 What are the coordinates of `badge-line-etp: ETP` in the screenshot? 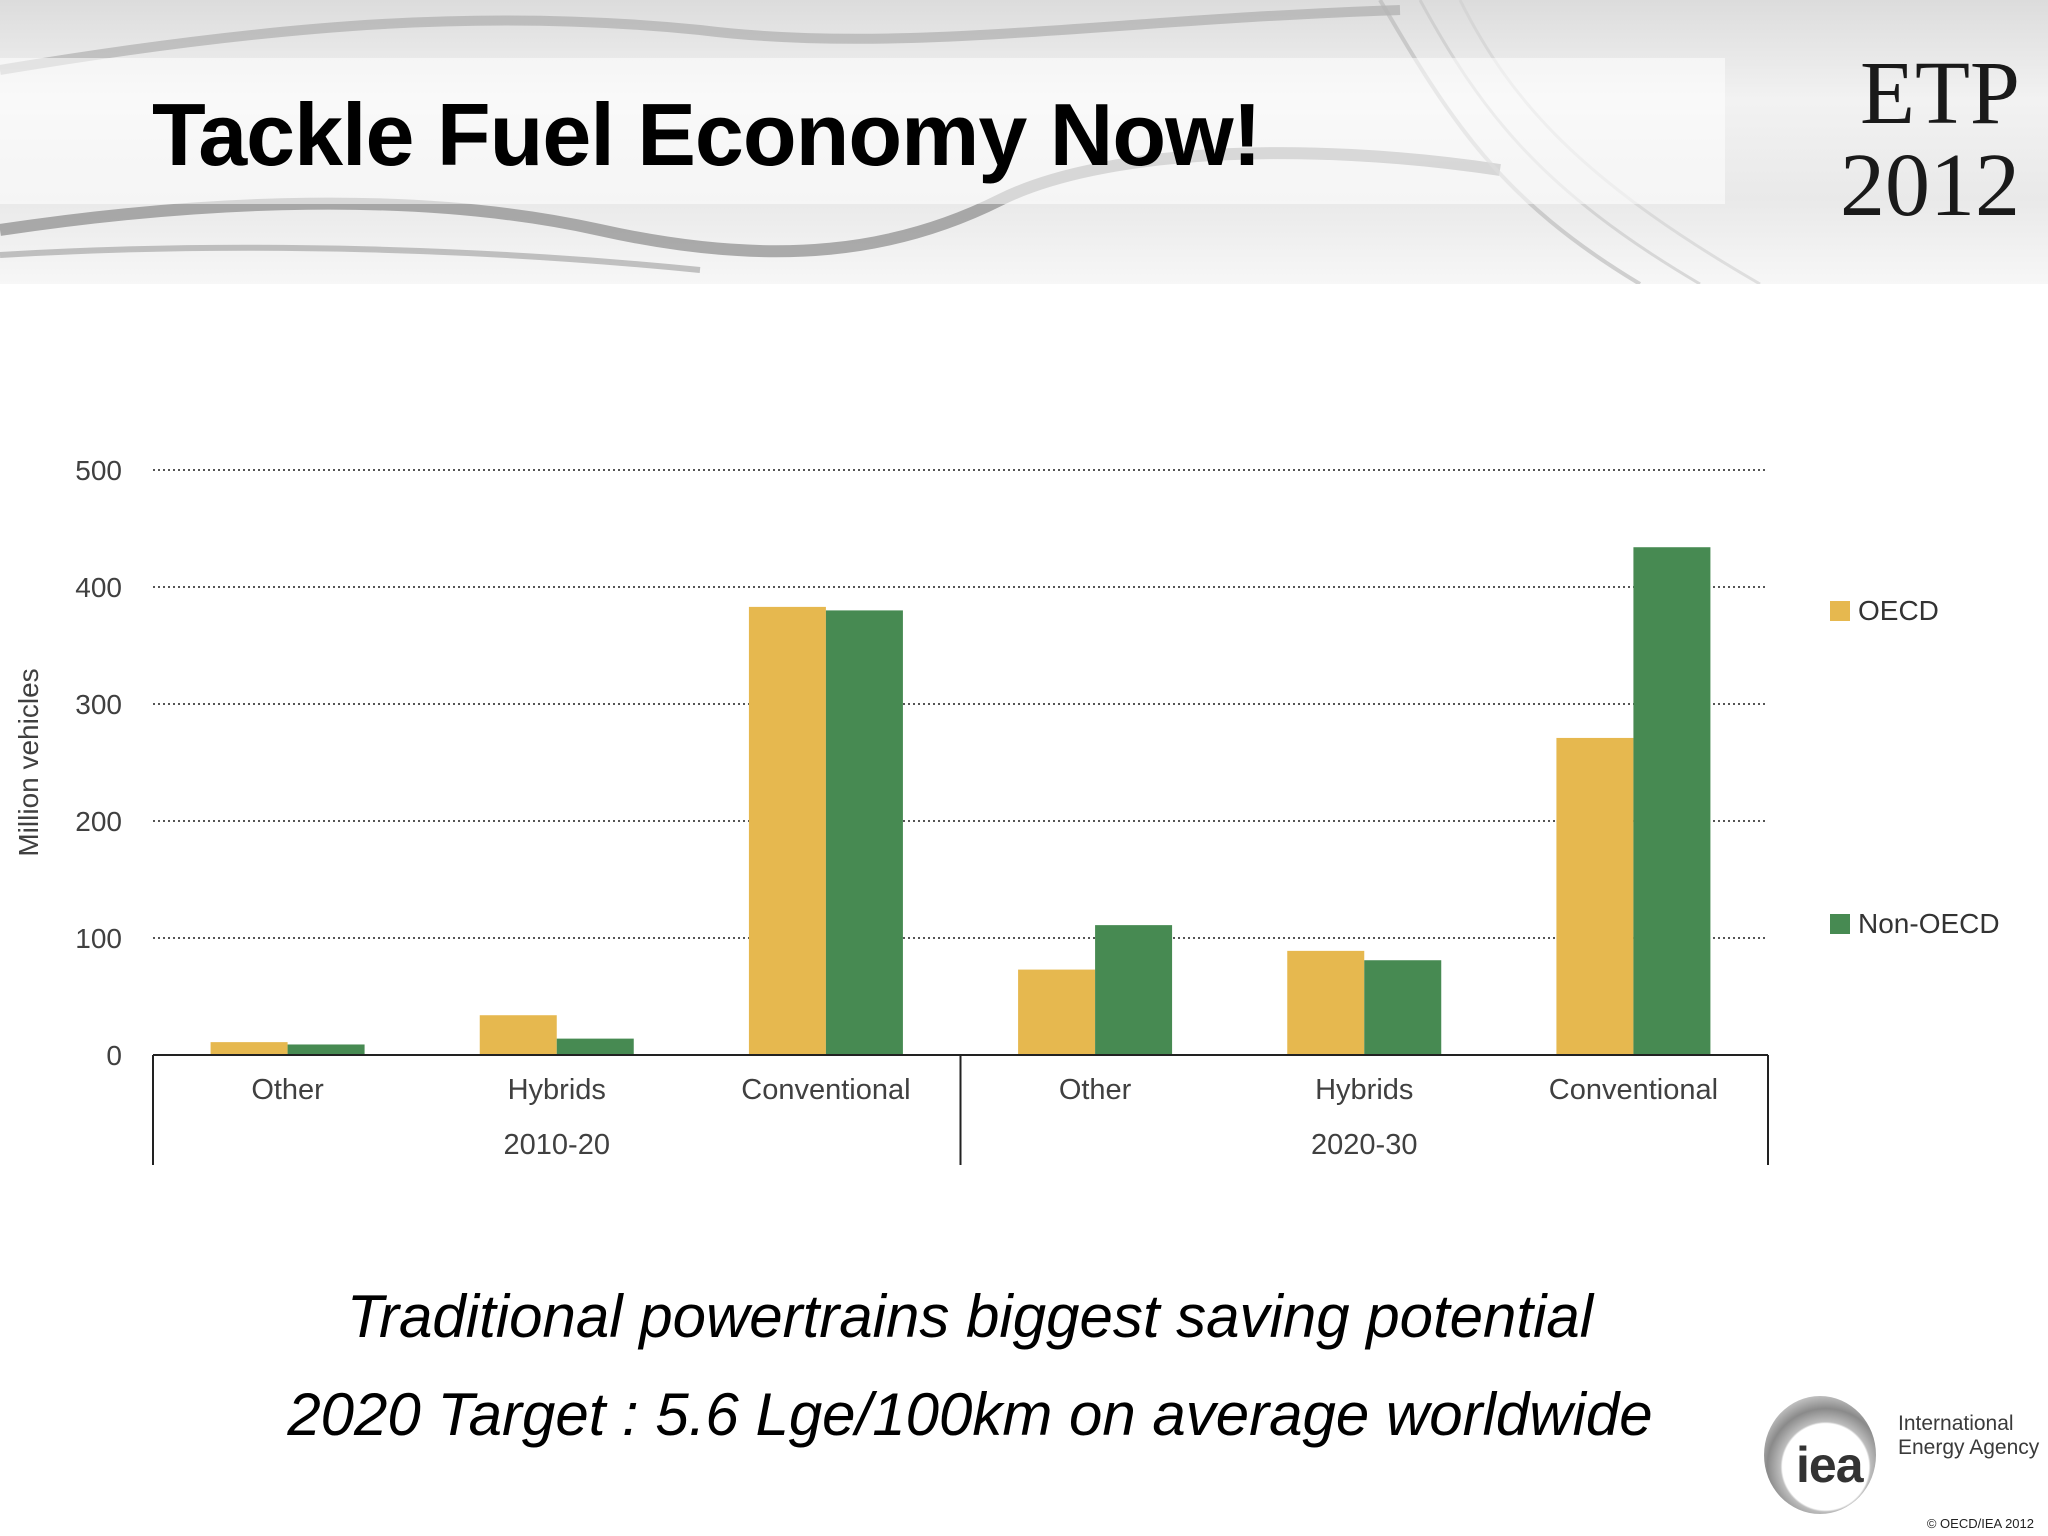 It's located at (1939, 93).